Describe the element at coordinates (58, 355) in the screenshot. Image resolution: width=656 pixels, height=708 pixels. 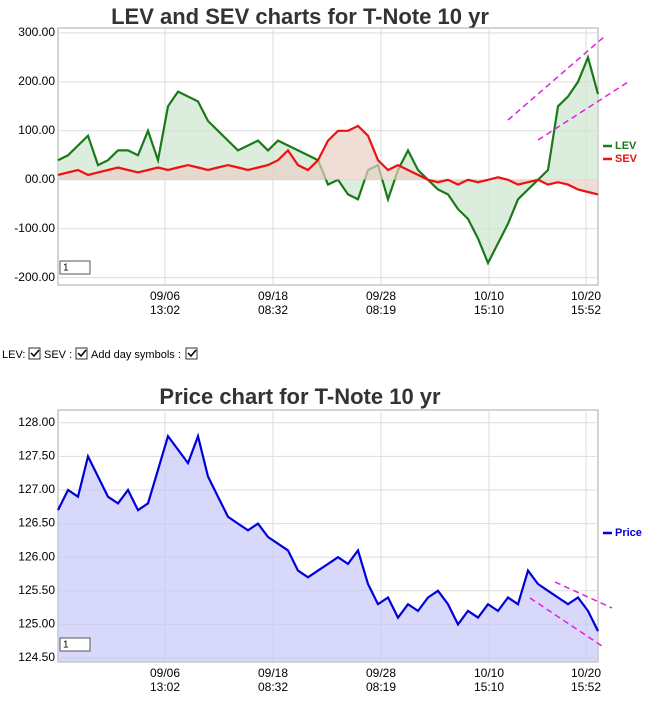
I see `control-label: SEV :` at that location.